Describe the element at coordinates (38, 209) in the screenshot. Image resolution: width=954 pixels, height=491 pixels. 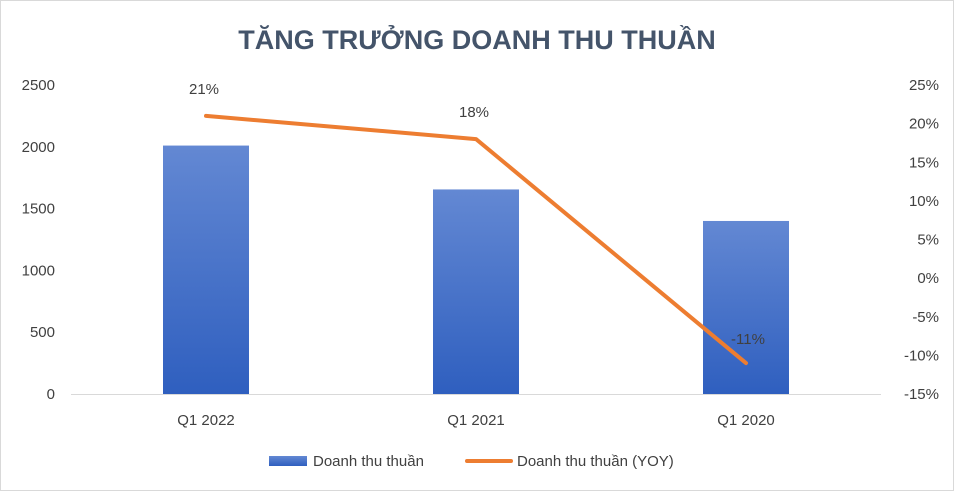
I see `left-axis-tick-label: 1500` at that location.